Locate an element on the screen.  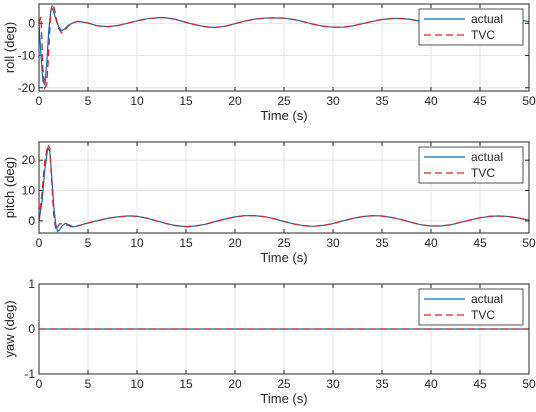
y-tick-label: -10 is located at coordinates (27, 56).